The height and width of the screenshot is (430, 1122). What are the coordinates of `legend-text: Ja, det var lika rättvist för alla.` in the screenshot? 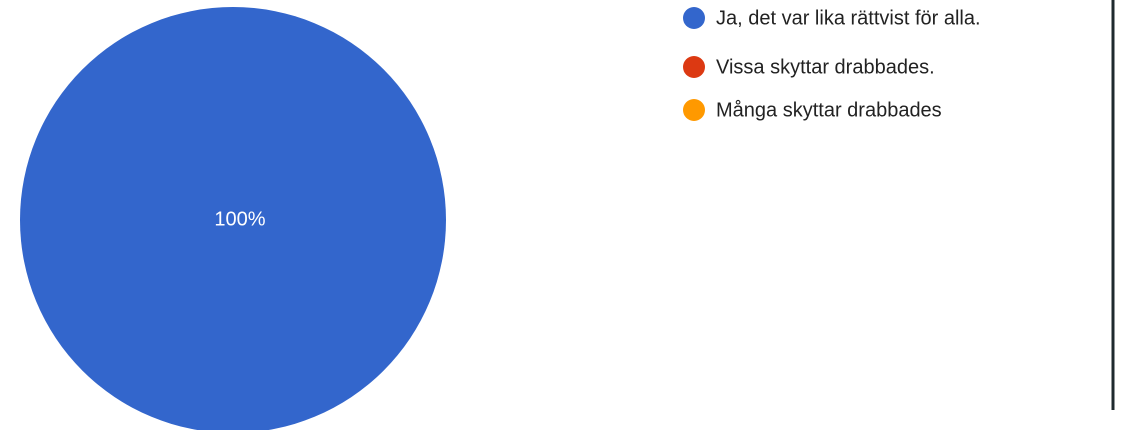 It's located at (848, 18).